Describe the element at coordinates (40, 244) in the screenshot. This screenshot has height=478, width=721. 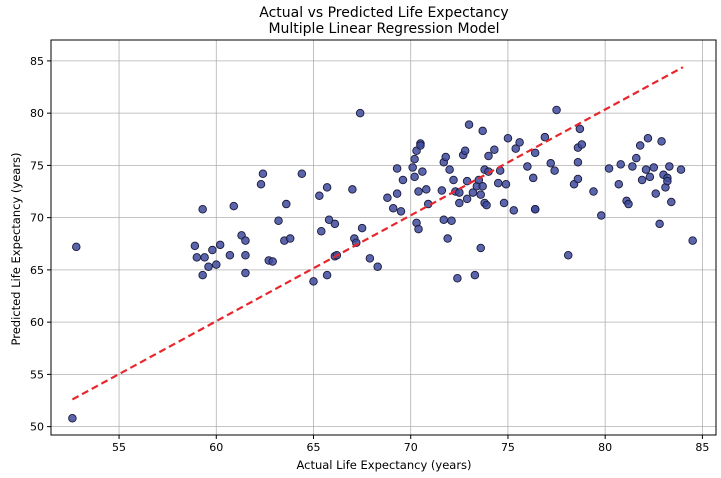
I see `y-ticks: 50 55 60 65 70 75 80 85` at that location.